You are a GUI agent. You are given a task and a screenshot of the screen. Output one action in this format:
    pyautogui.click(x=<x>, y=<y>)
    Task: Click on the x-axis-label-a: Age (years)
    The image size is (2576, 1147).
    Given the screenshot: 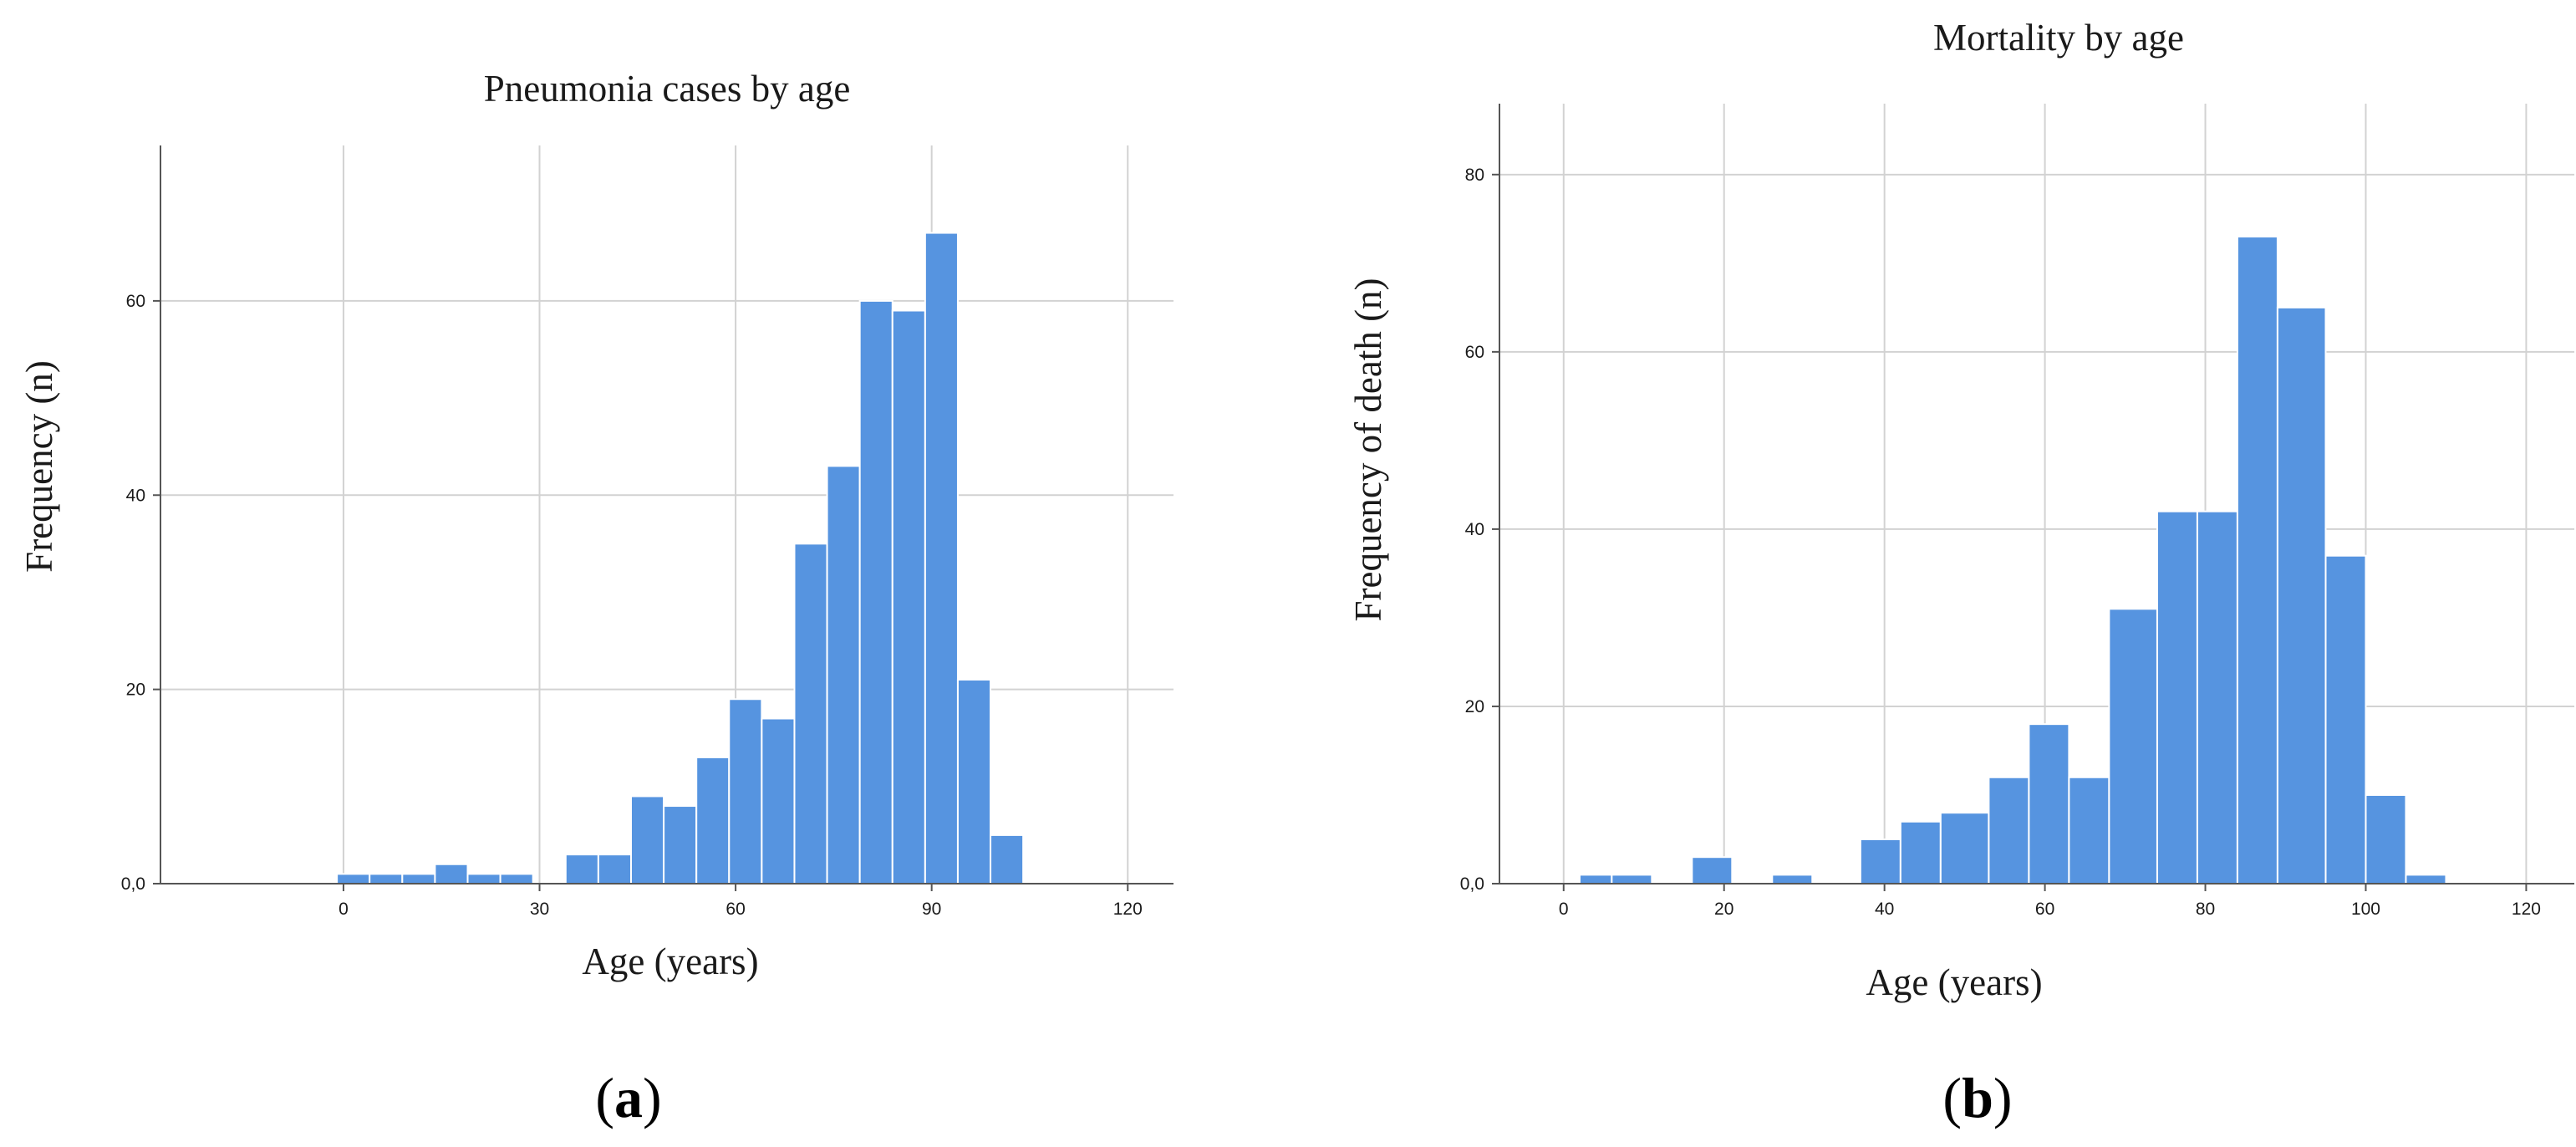 What is the action you would take?
    pyautogui.click(x=670, y=961)
    